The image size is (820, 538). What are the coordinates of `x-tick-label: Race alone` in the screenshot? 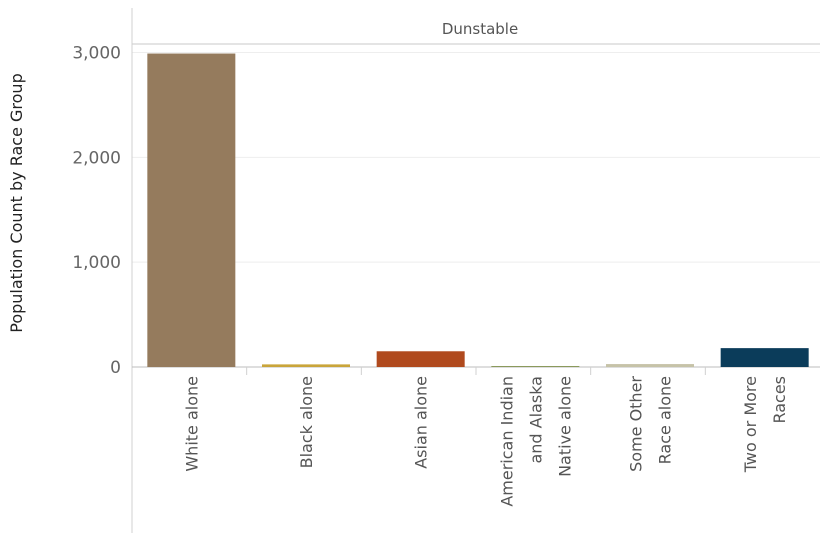 It's located at (665, 420).